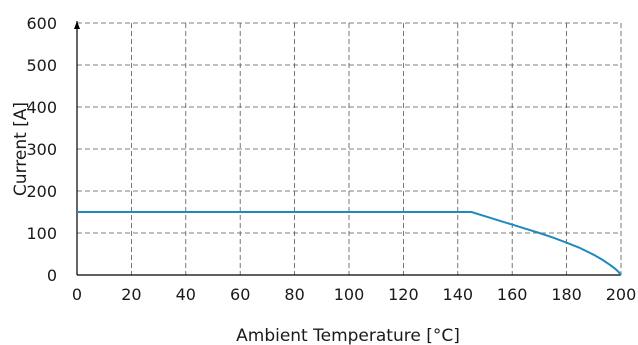 Image resolution: width=638 pixels, height=345 pixels. I want to click on y-tick-label: 600, so click(41, 23).